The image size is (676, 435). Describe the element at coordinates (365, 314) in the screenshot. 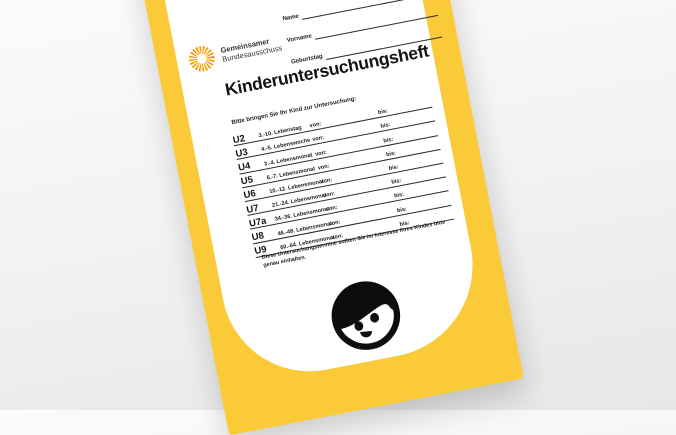

I see `child-face-icon` at that location.